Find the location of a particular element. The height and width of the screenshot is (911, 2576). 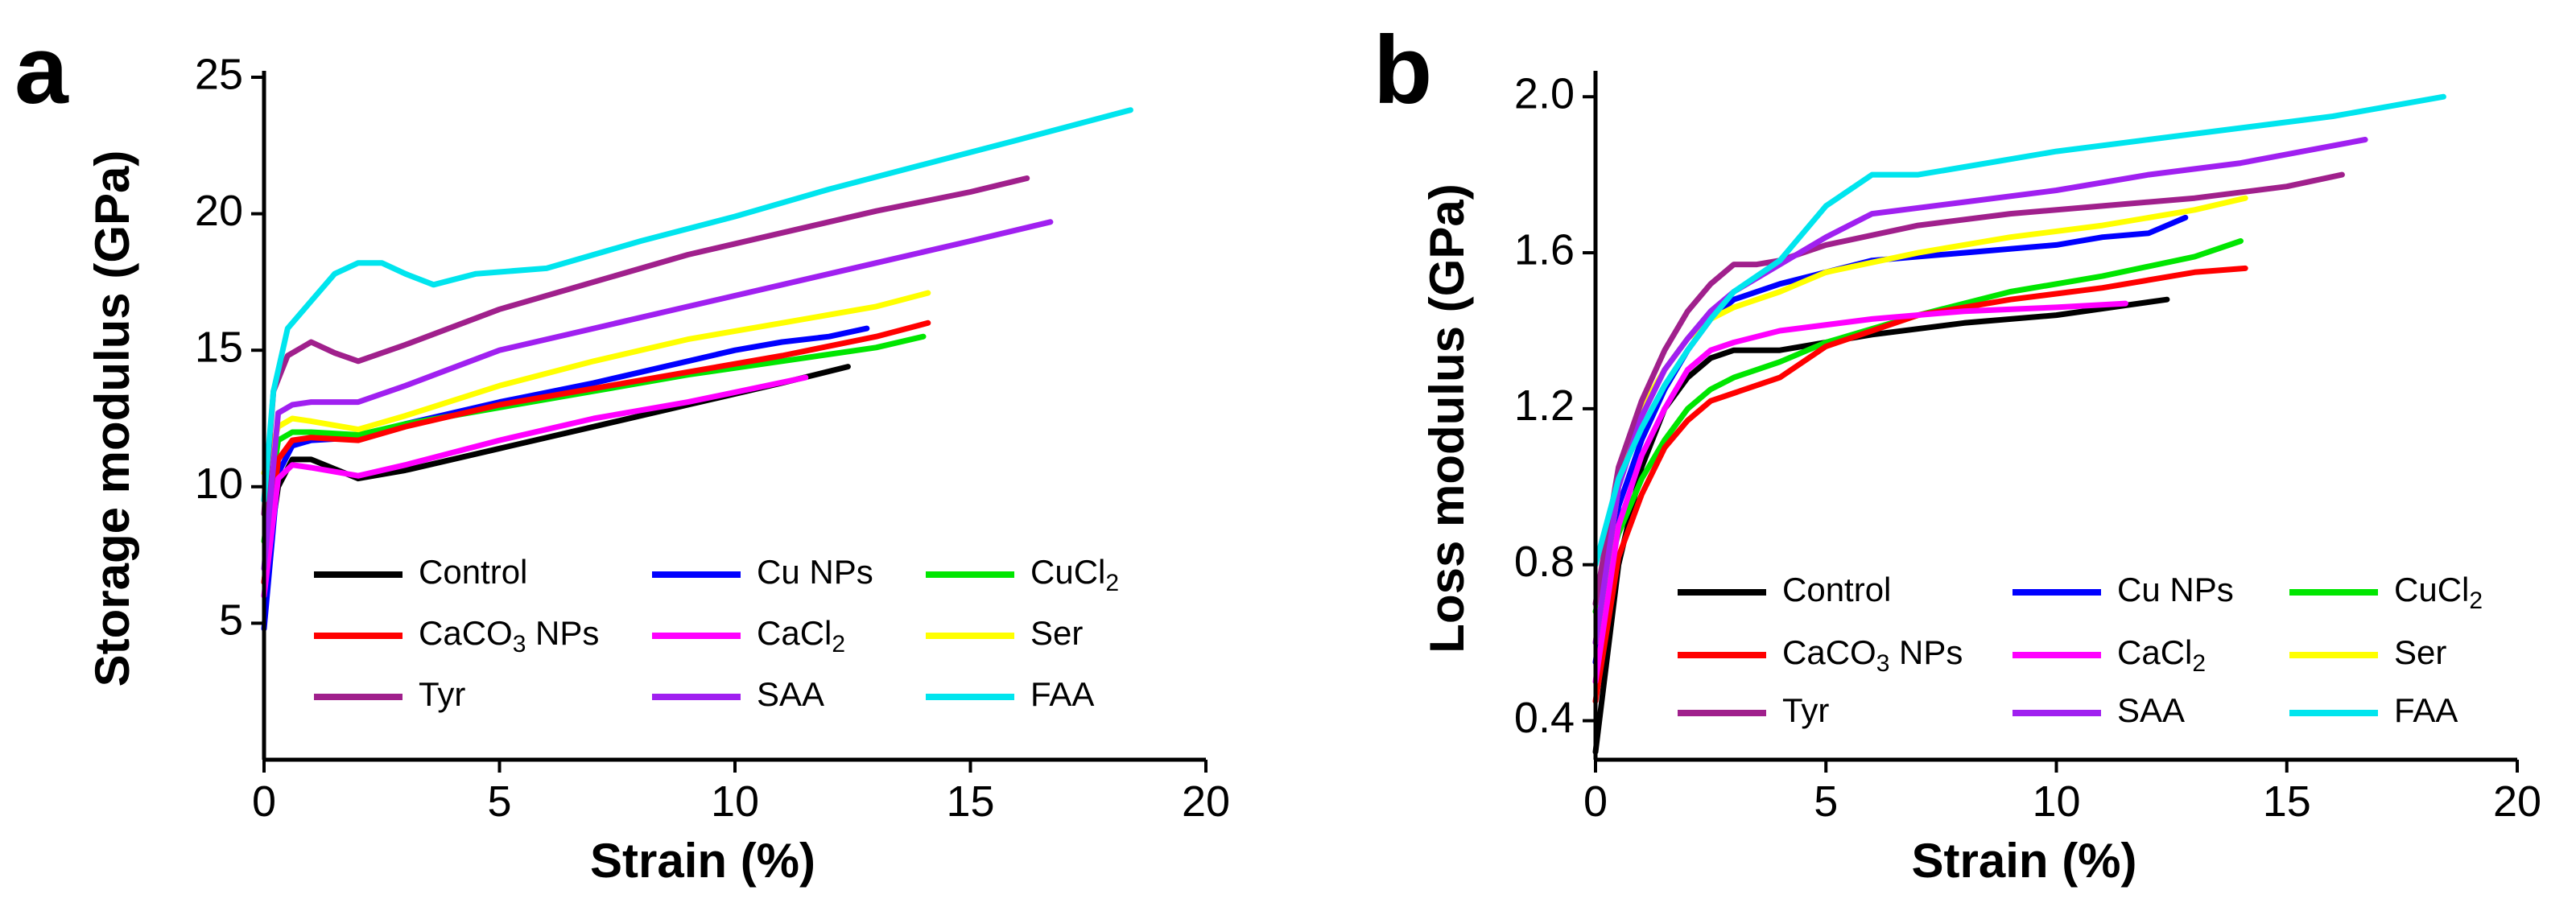

series-line-cu-nps is located at coordinates (1890, 440).